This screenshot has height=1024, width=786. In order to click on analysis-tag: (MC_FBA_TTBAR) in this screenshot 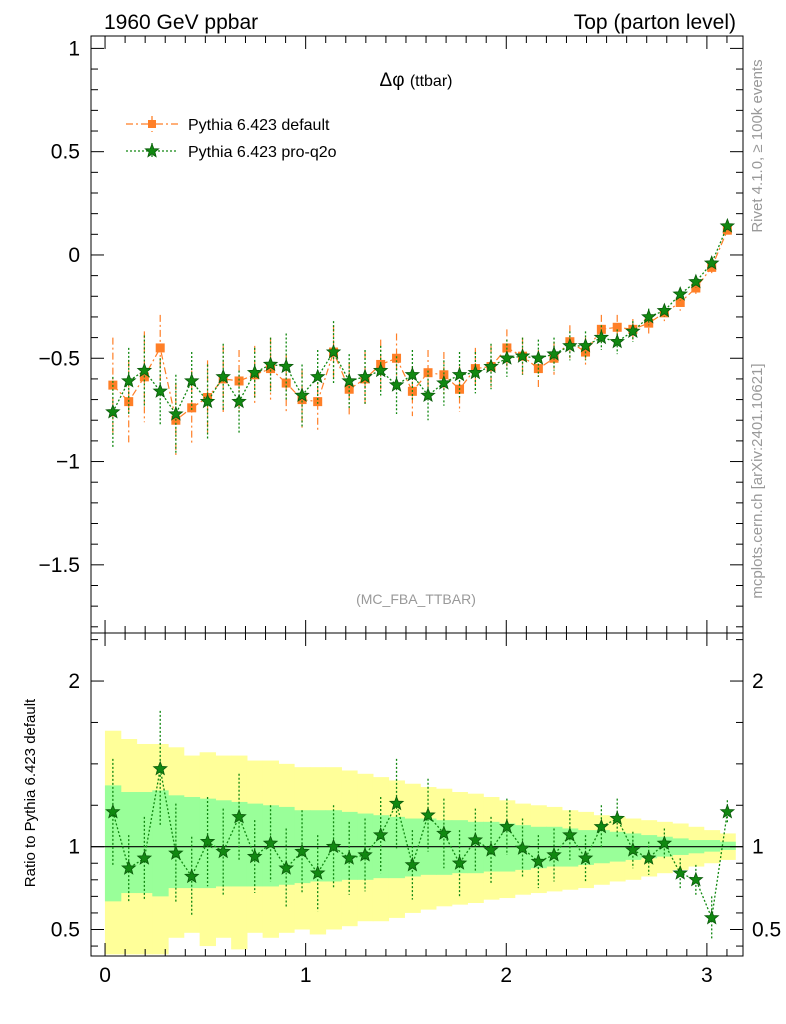, I will do `click(416, 599)`.